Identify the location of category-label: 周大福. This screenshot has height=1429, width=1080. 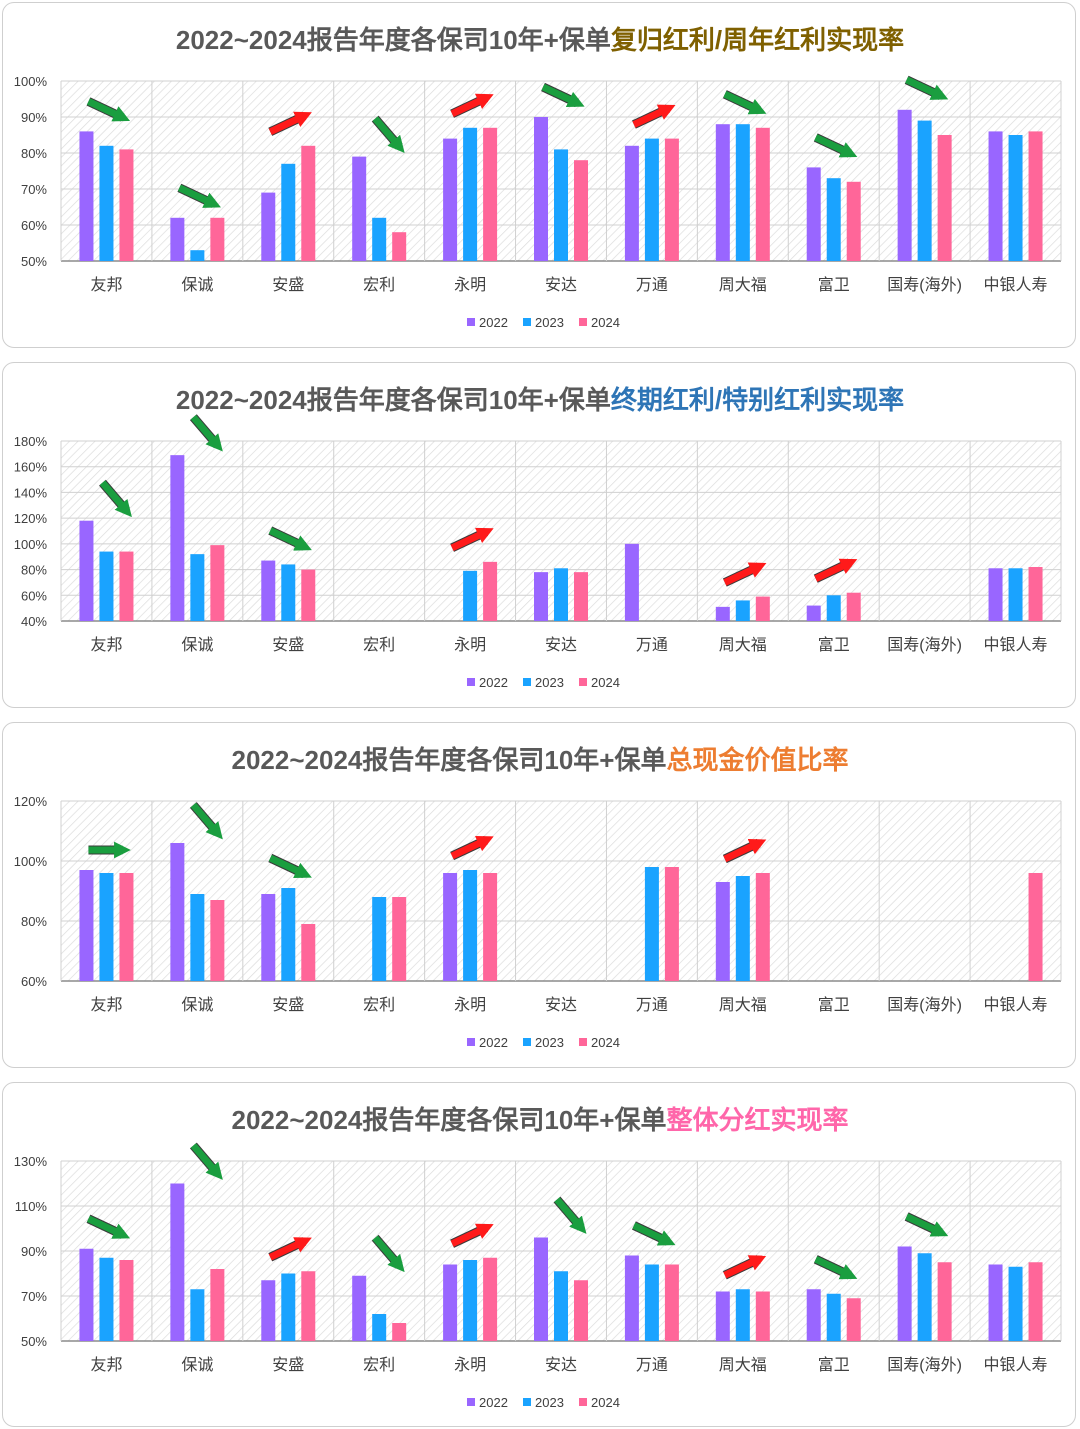
(743, 1005).